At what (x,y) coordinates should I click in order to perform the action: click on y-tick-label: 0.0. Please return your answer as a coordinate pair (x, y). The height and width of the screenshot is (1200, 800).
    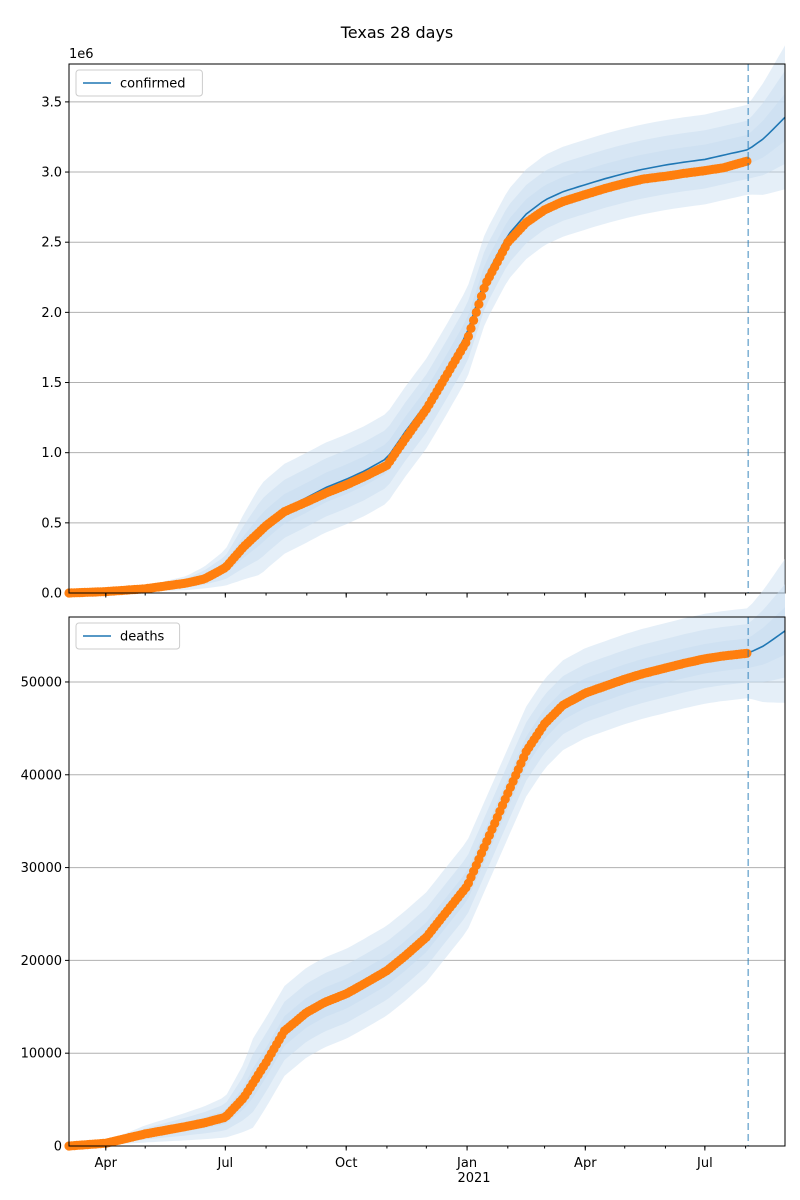
    Looking at the image, I should click on (51, 594).